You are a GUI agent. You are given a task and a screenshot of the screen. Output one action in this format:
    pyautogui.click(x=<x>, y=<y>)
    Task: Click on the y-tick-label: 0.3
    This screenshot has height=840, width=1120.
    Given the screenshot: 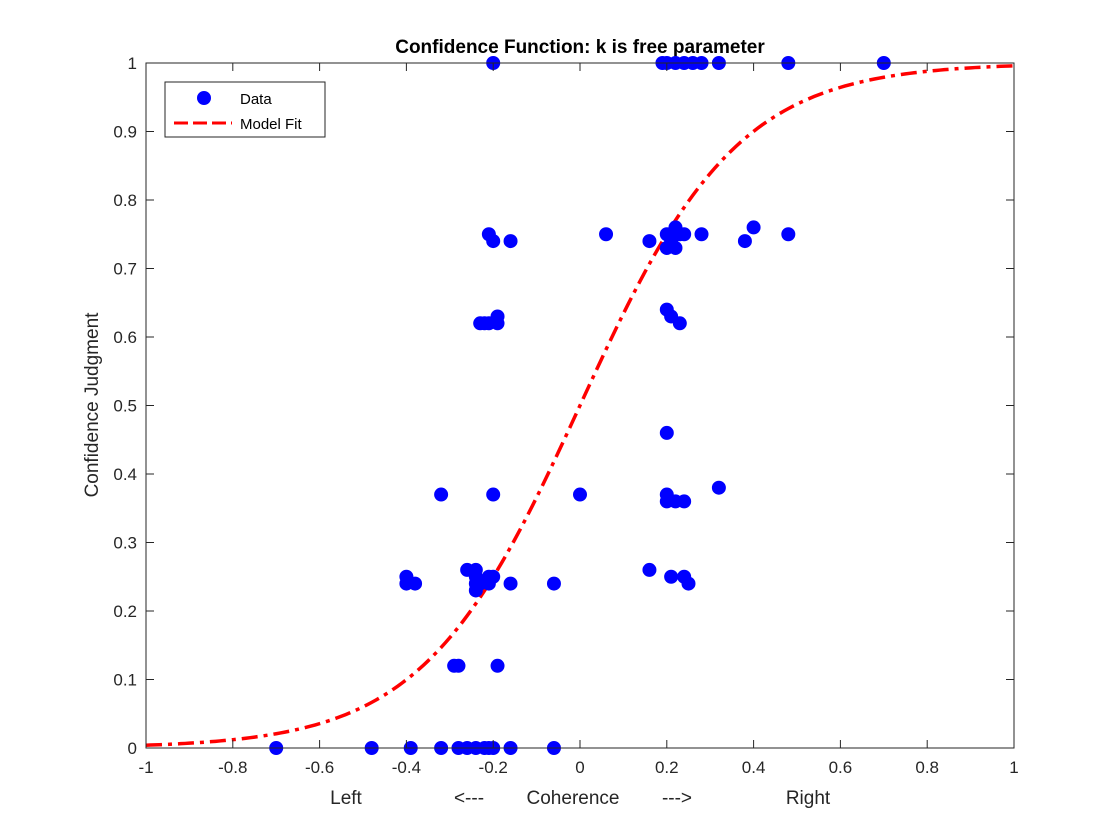 What is the action you would take?
    pyautogui.click(x=125, y=543)
    